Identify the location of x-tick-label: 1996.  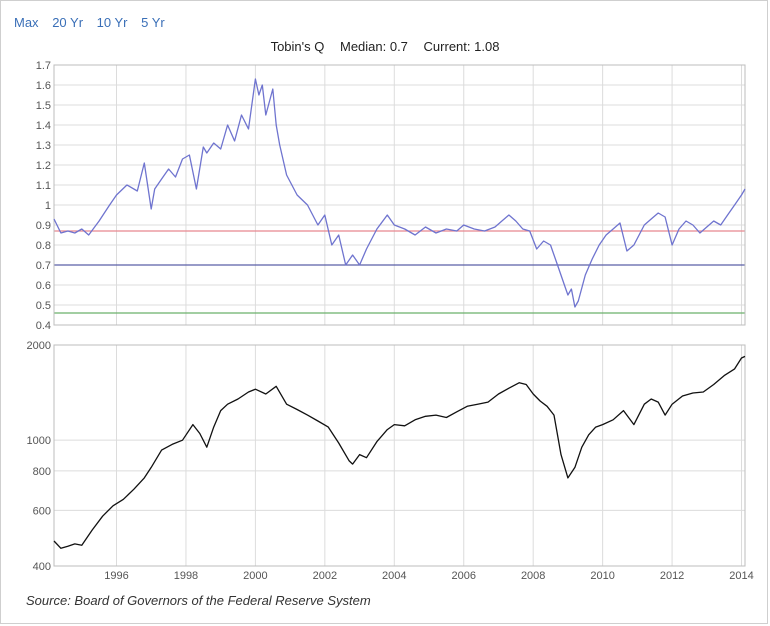
(116, 576).